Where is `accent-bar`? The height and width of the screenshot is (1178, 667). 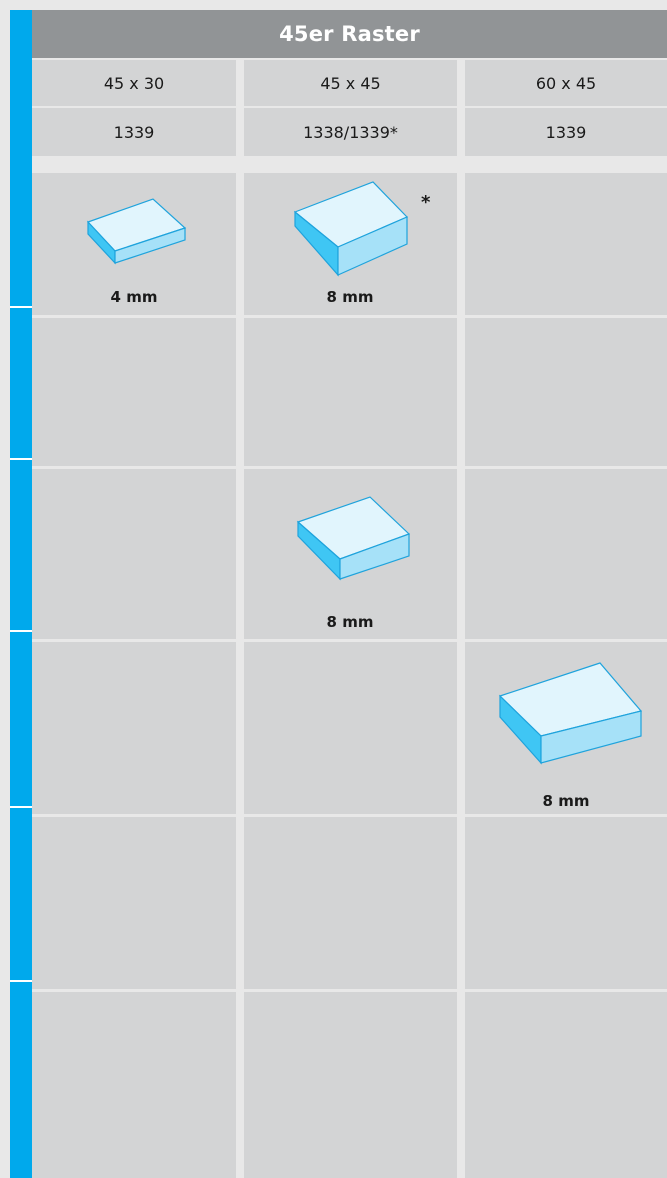 accent-bar is located at coordinates (21, 594).